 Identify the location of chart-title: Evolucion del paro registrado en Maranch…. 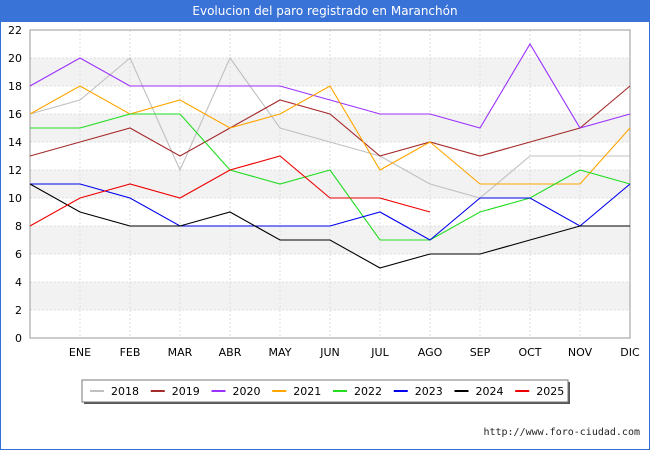
(325, 11).